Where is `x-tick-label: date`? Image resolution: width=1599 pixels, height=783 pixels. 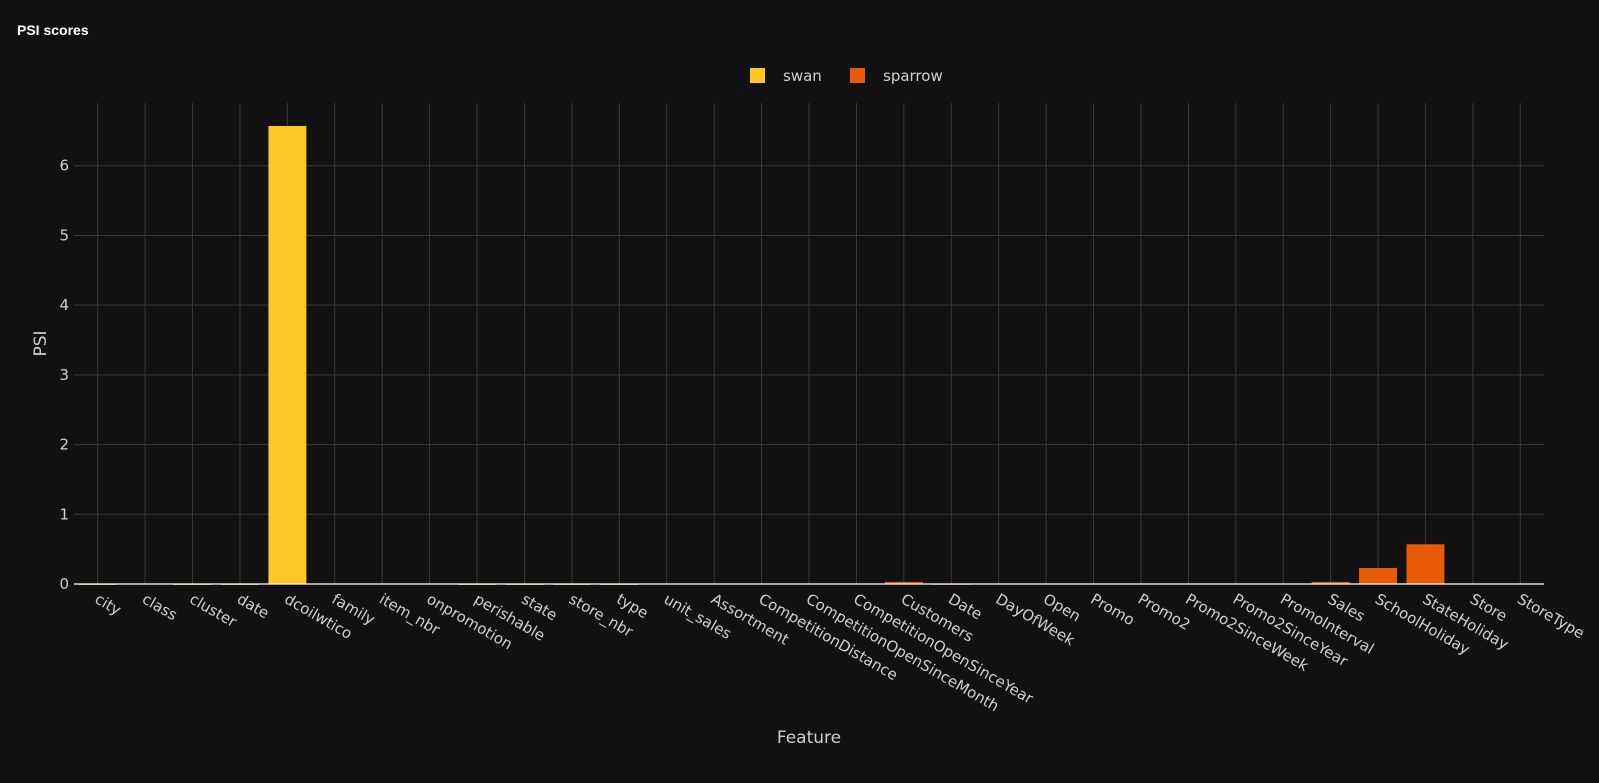 x-tick-label: date is located at coordinates (253, 606).